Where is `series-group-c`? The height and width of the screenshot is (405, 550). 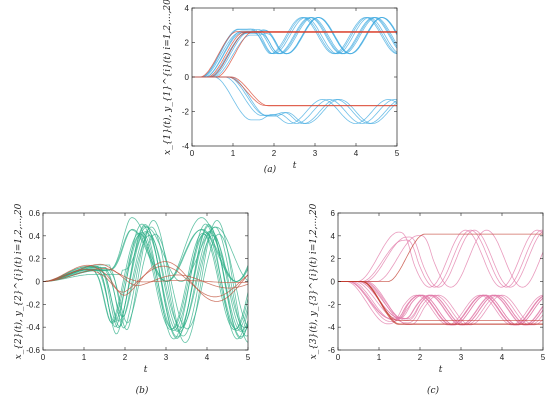
series-group-c is located at coordinates (440, 277).